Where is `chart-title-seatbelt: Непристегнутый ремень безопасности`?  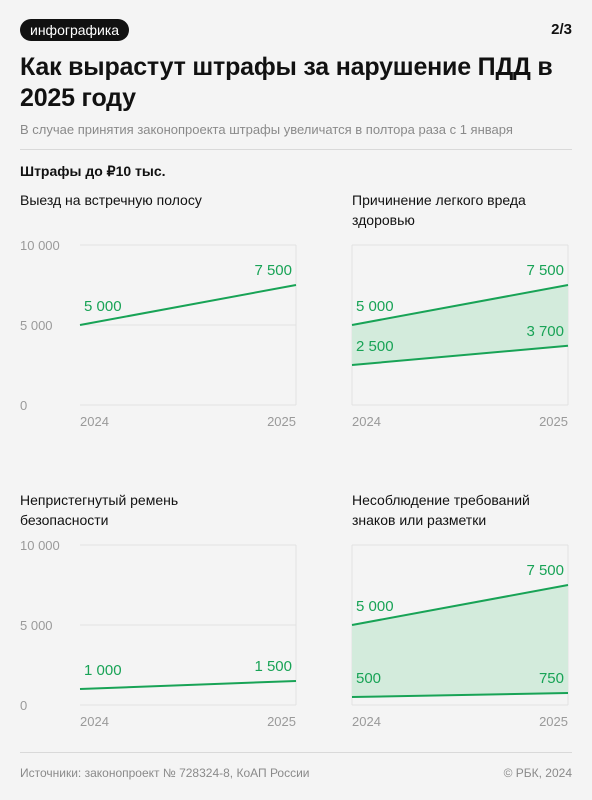
chart-title-seatbelt: Непристегнутый ремень безопасности is located at coordinates (99, 510).